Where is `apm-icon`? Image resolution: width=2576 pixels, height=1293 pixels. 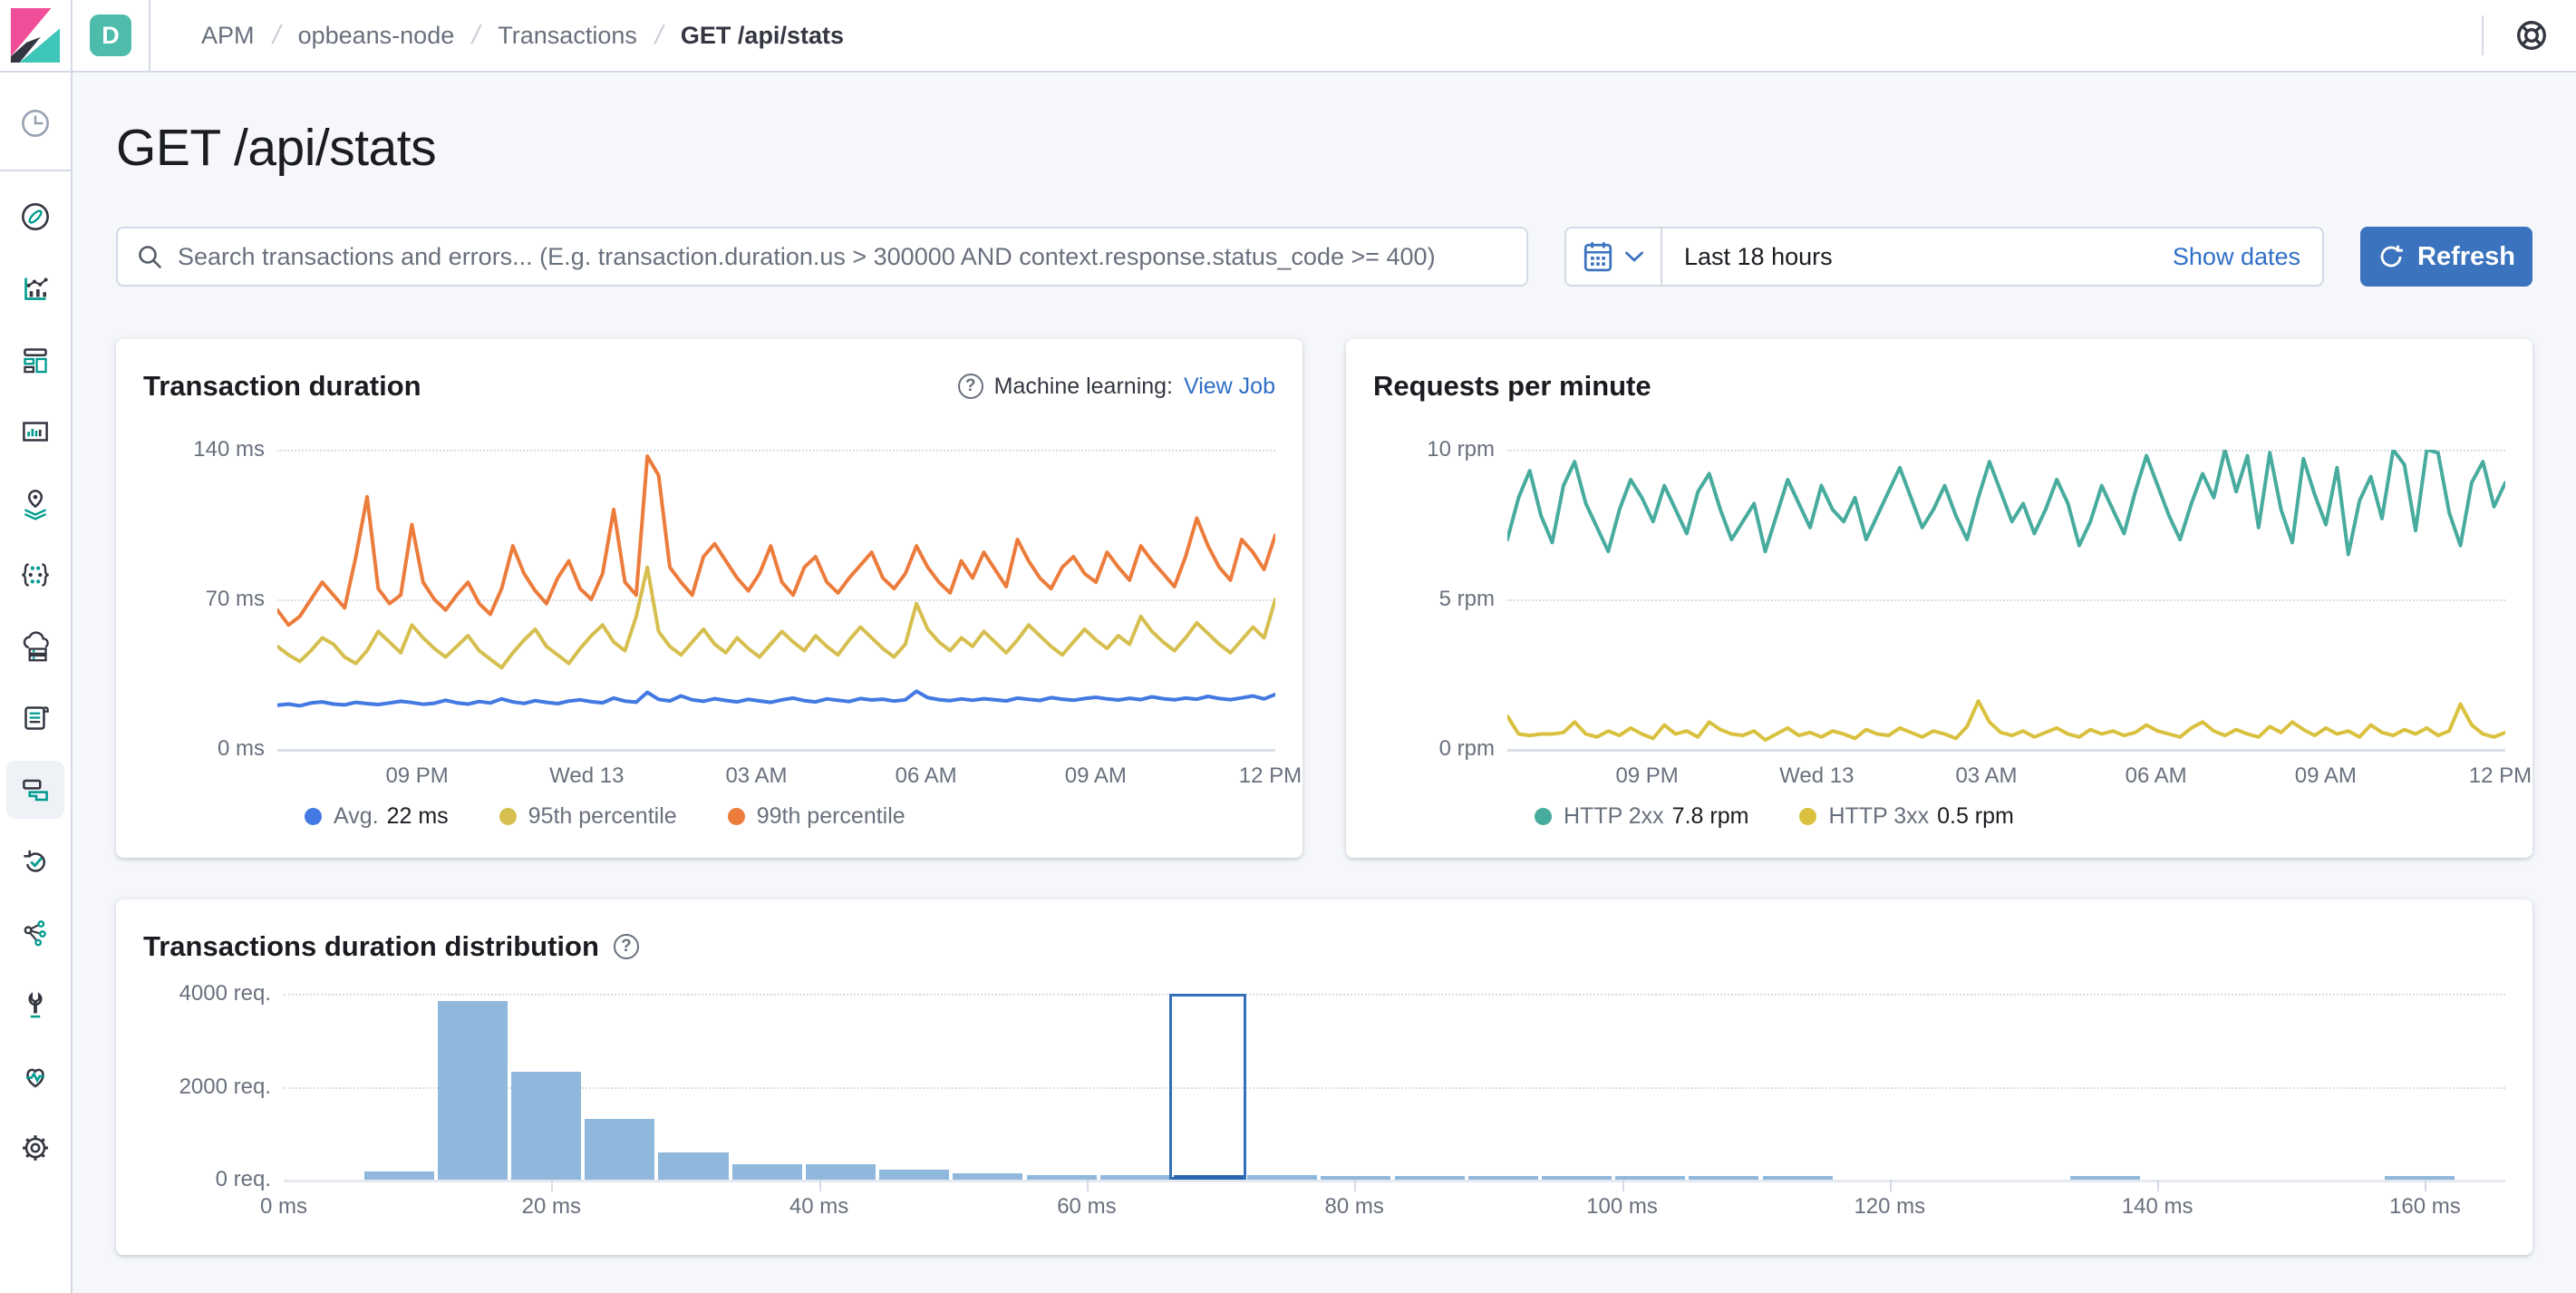 apm-icon is located at coordinates (35, 791).